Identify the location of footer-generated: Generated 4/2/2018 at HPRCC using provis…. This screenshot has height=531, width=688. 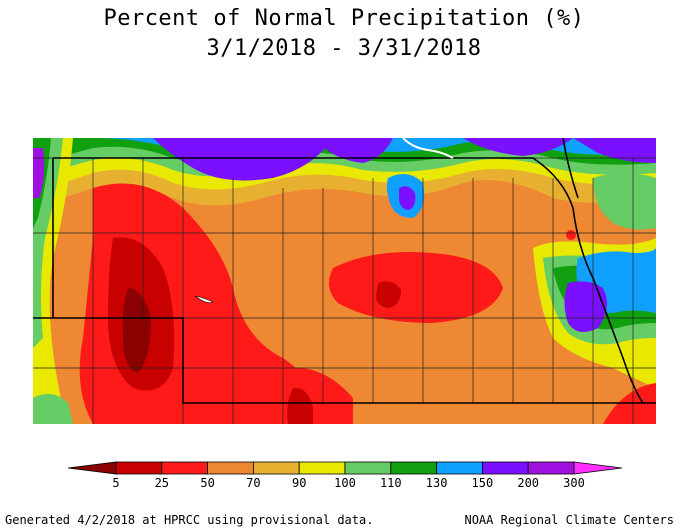
(189, 520).